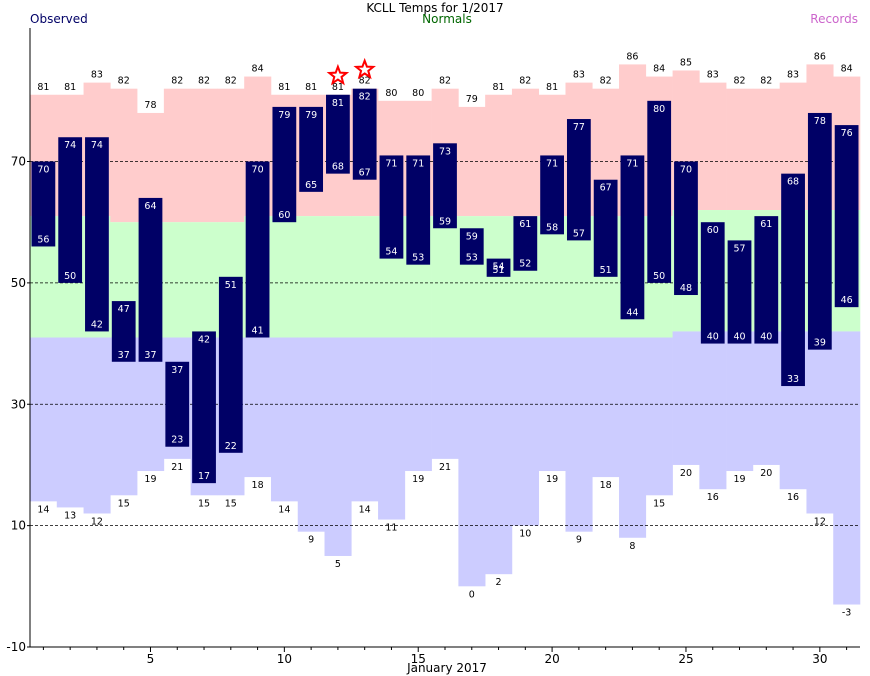 The width and height of the screenshot is (870, 676). Describe the element at coordinates (579, 233) in the screenshot. I see `observed-low-label: 57` at that location.